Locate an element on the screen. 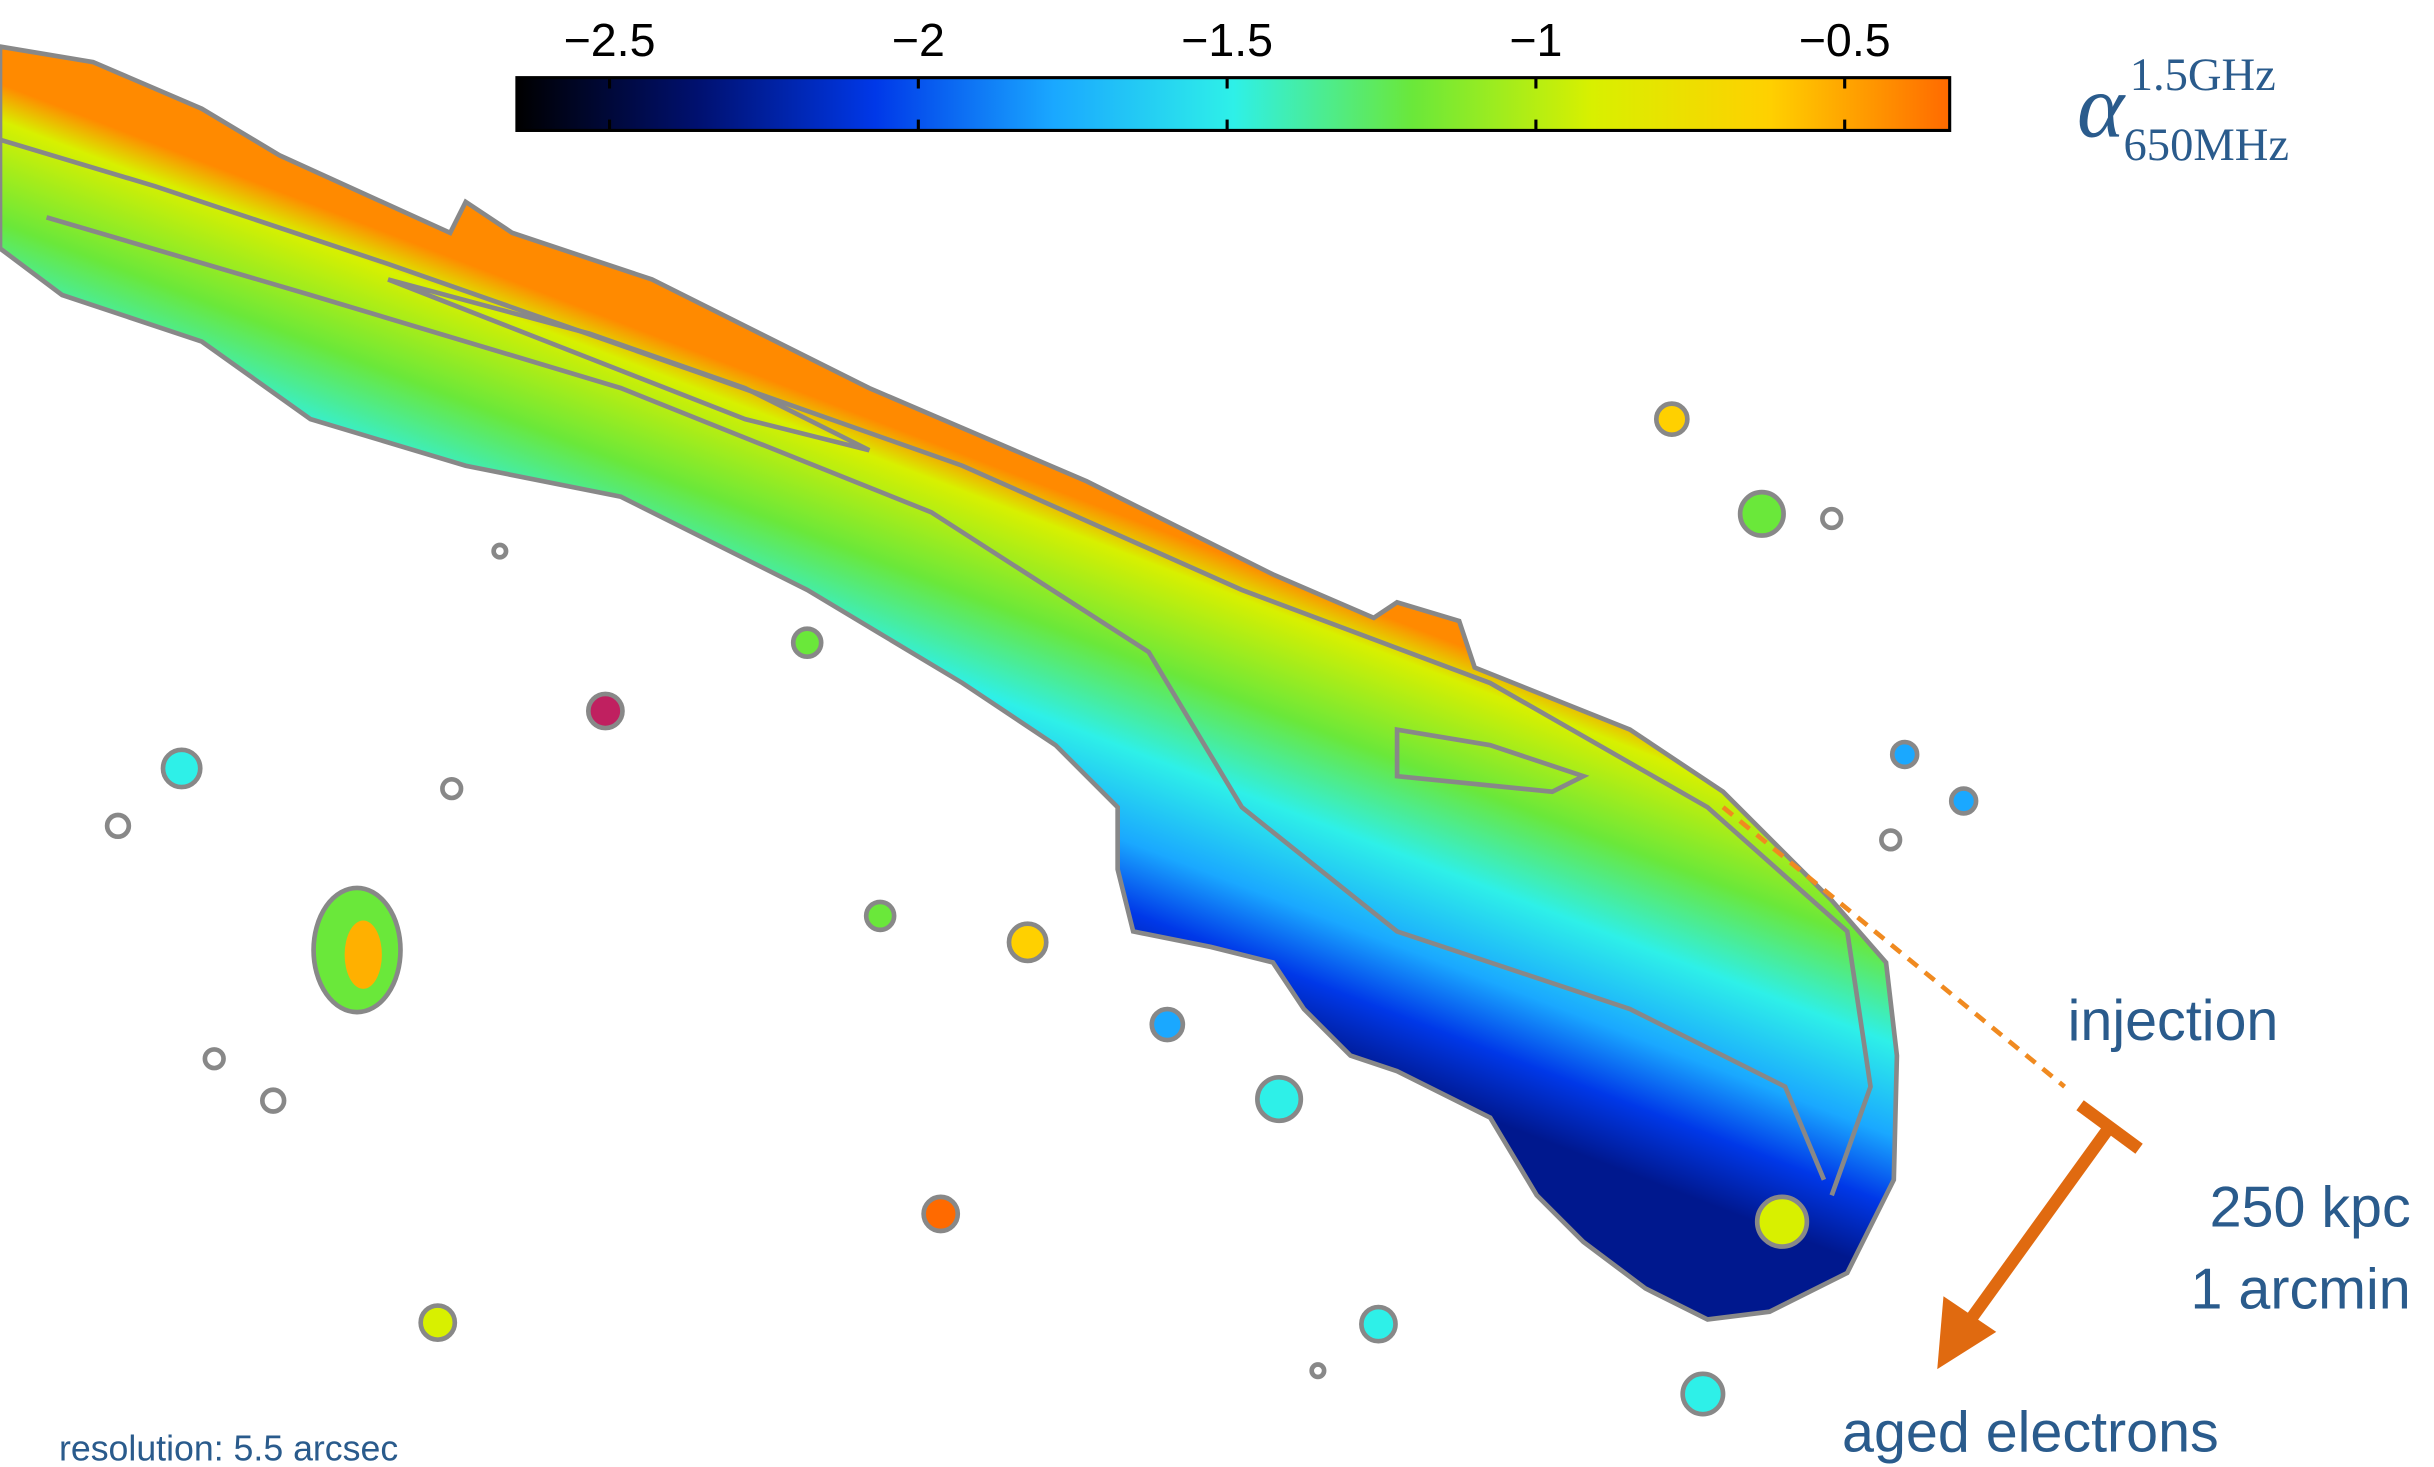 The image size is (2434, 1467). superscript: 1.5GHz is located at coordinates (2203, 75).